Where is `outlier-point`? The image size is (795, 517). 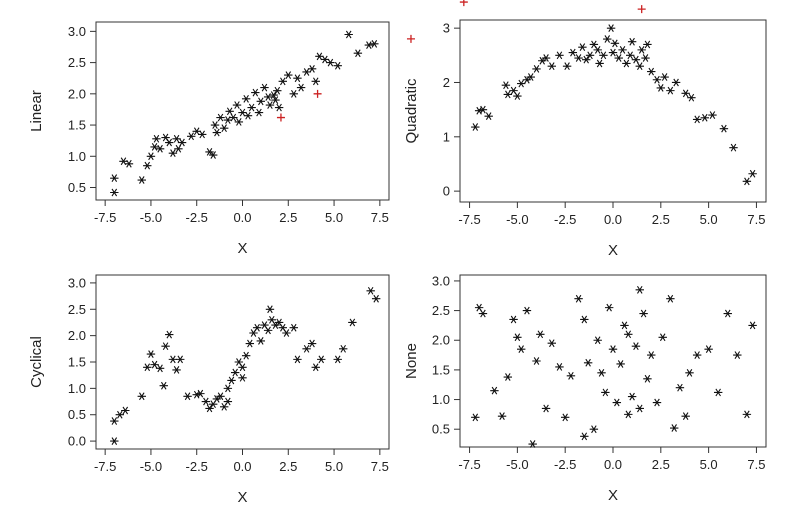
outlier-point is located at coordinates (317, 93).